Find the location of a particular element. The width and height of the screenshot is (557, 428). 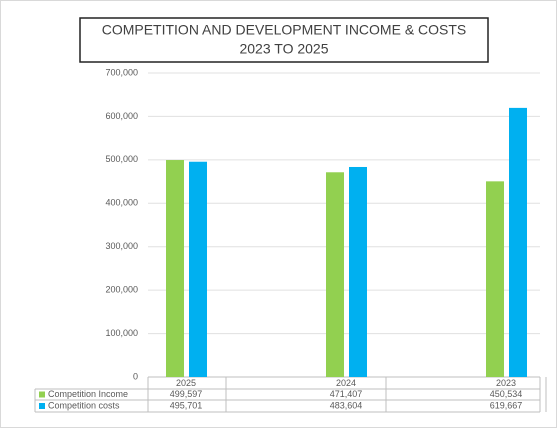

x-tick-label: 2025 is located at coordinates (186, 383).